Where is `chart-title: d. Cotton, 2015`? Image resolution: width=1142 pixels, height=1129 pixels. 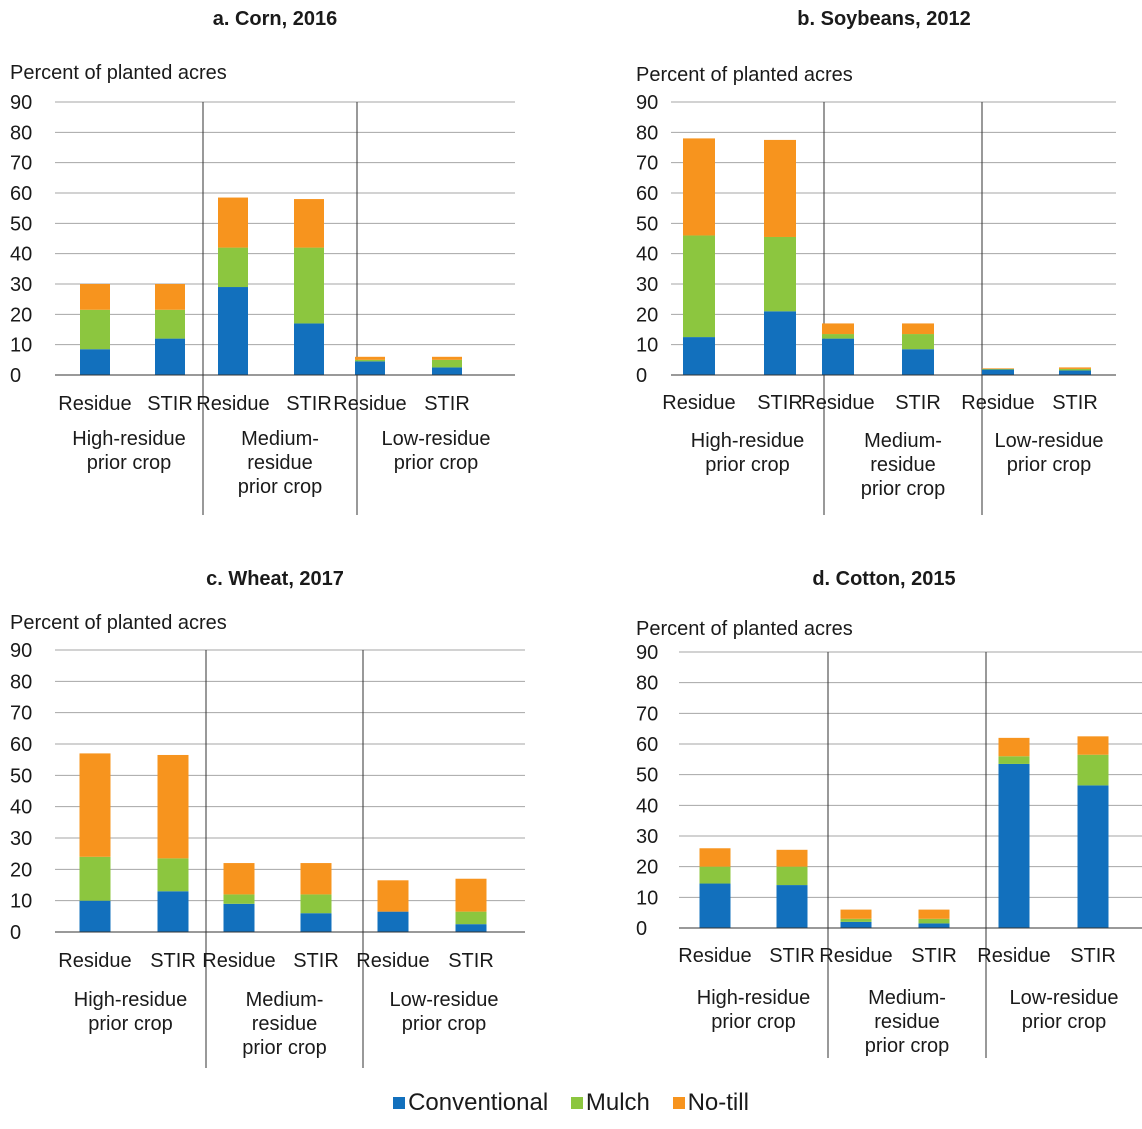 chart-title: d. Cotton, 2015 is located at coordinates (884, 579).